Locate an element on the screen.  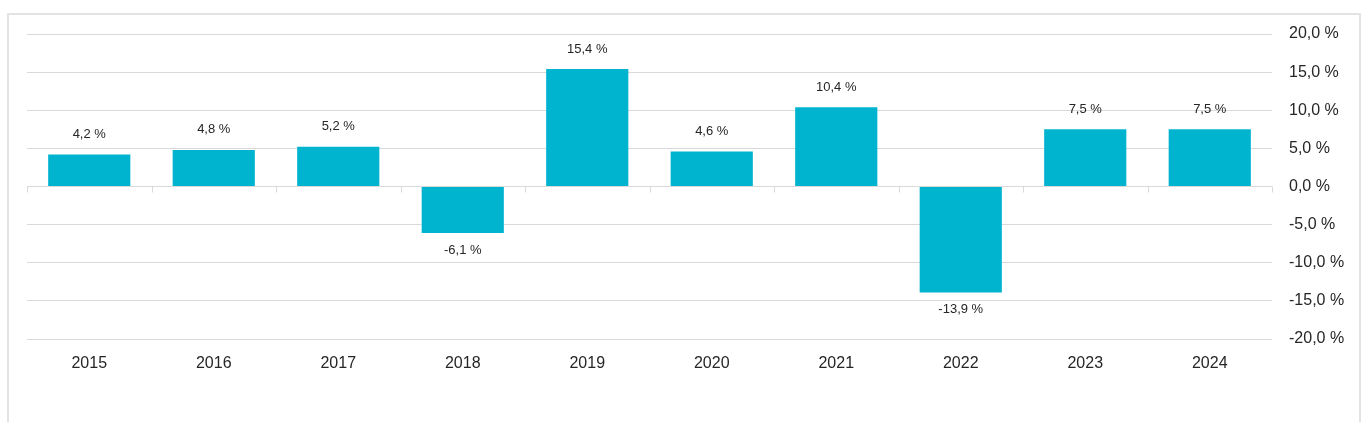
x-tick-label: 2023 is located at coordinates (1085, 363).